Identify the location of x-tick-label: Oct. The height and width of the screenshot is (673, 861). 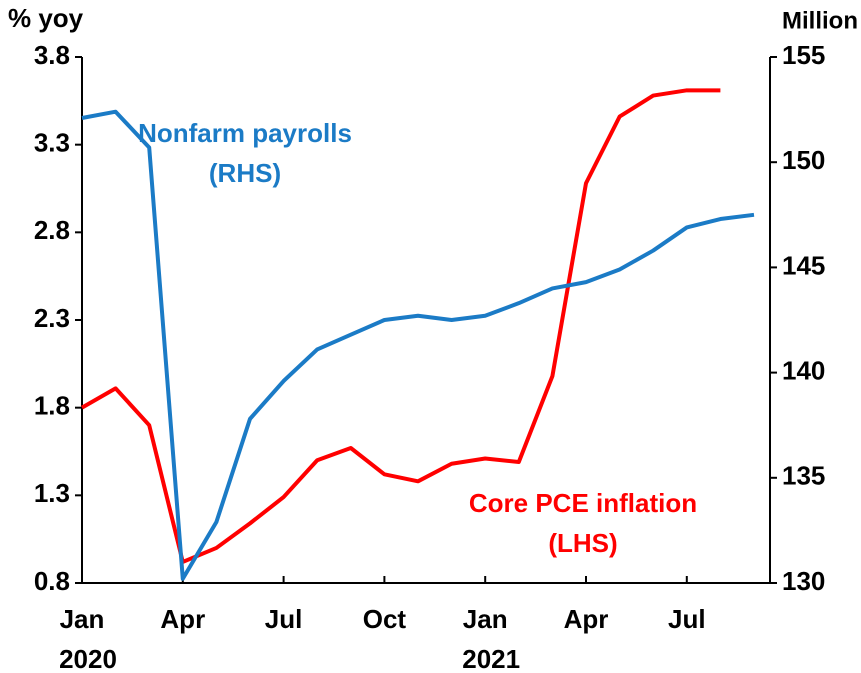
(385, 619).